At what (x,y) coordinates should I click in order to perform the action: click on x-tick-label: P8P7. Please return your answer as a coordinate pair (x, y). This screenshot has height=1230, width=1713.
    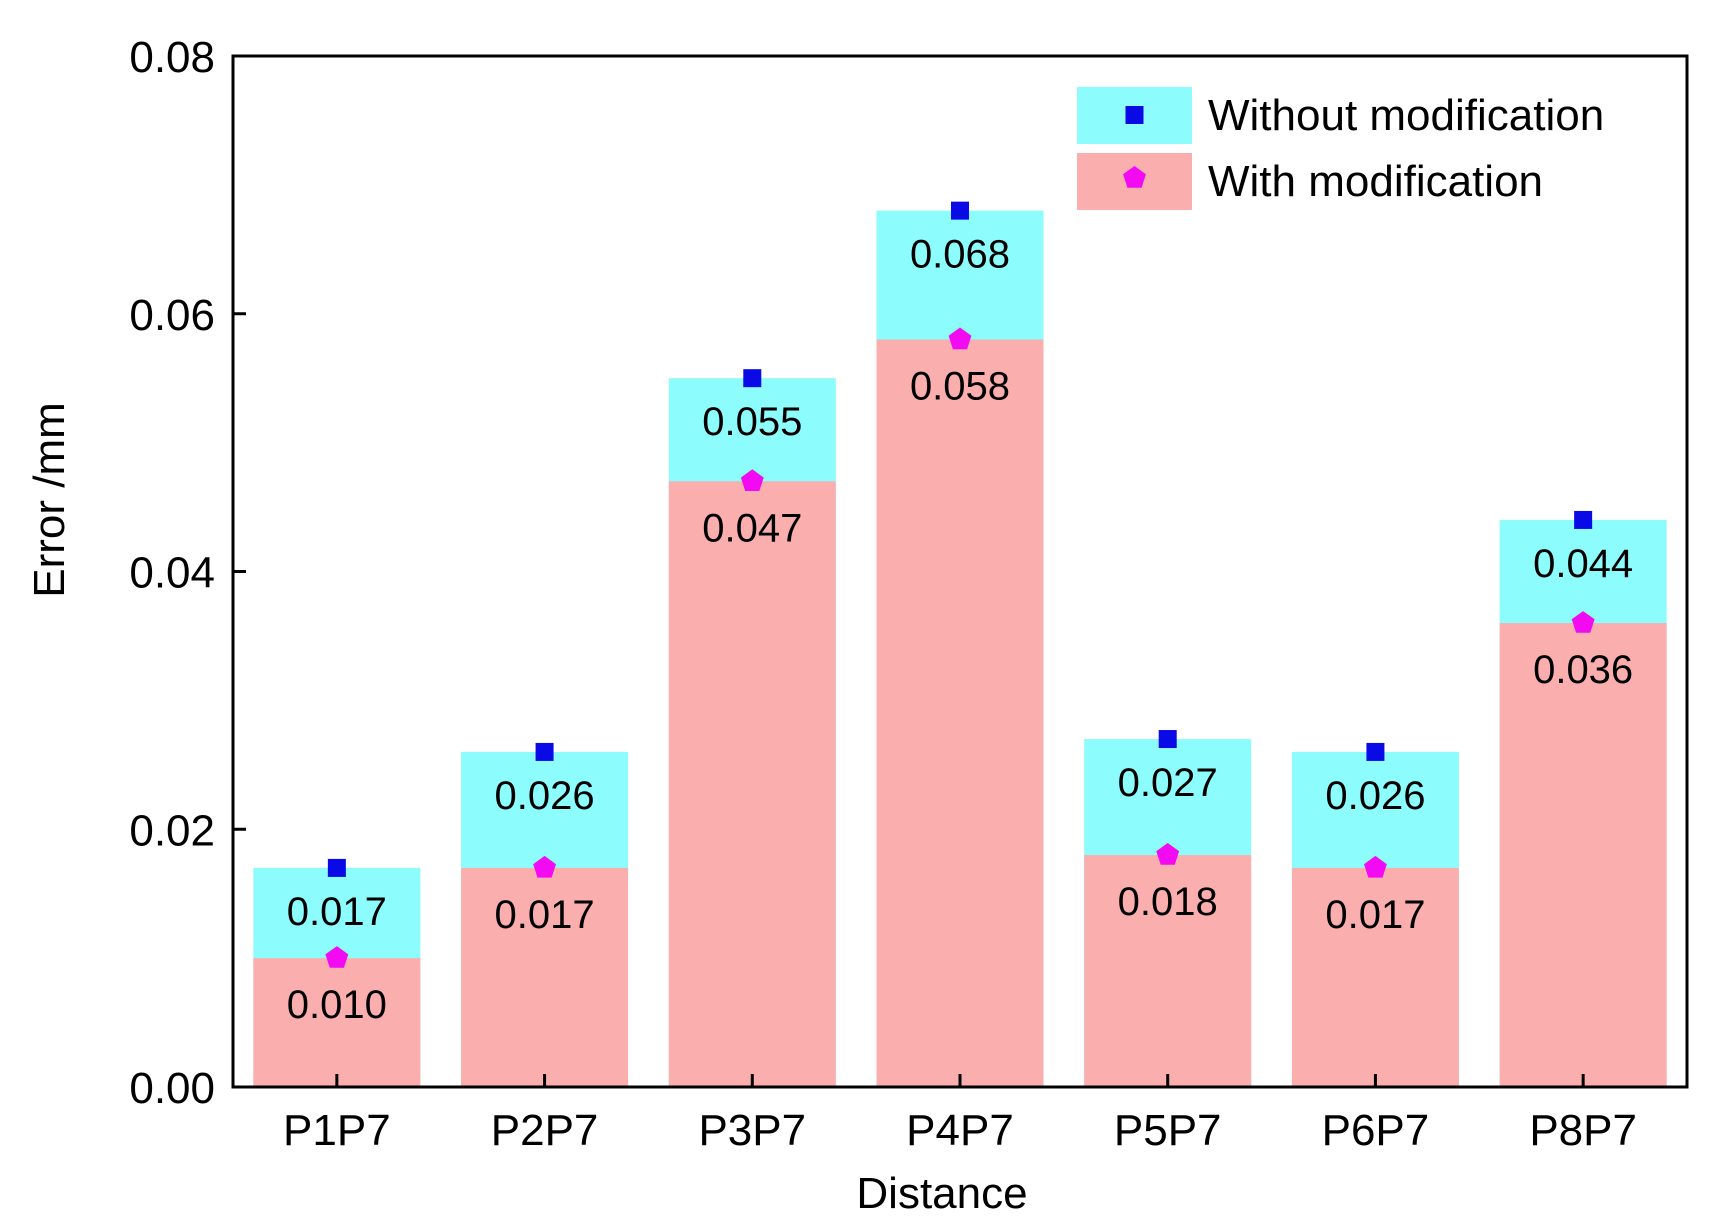
    Looking at the image, I should click on (1583, 1130).